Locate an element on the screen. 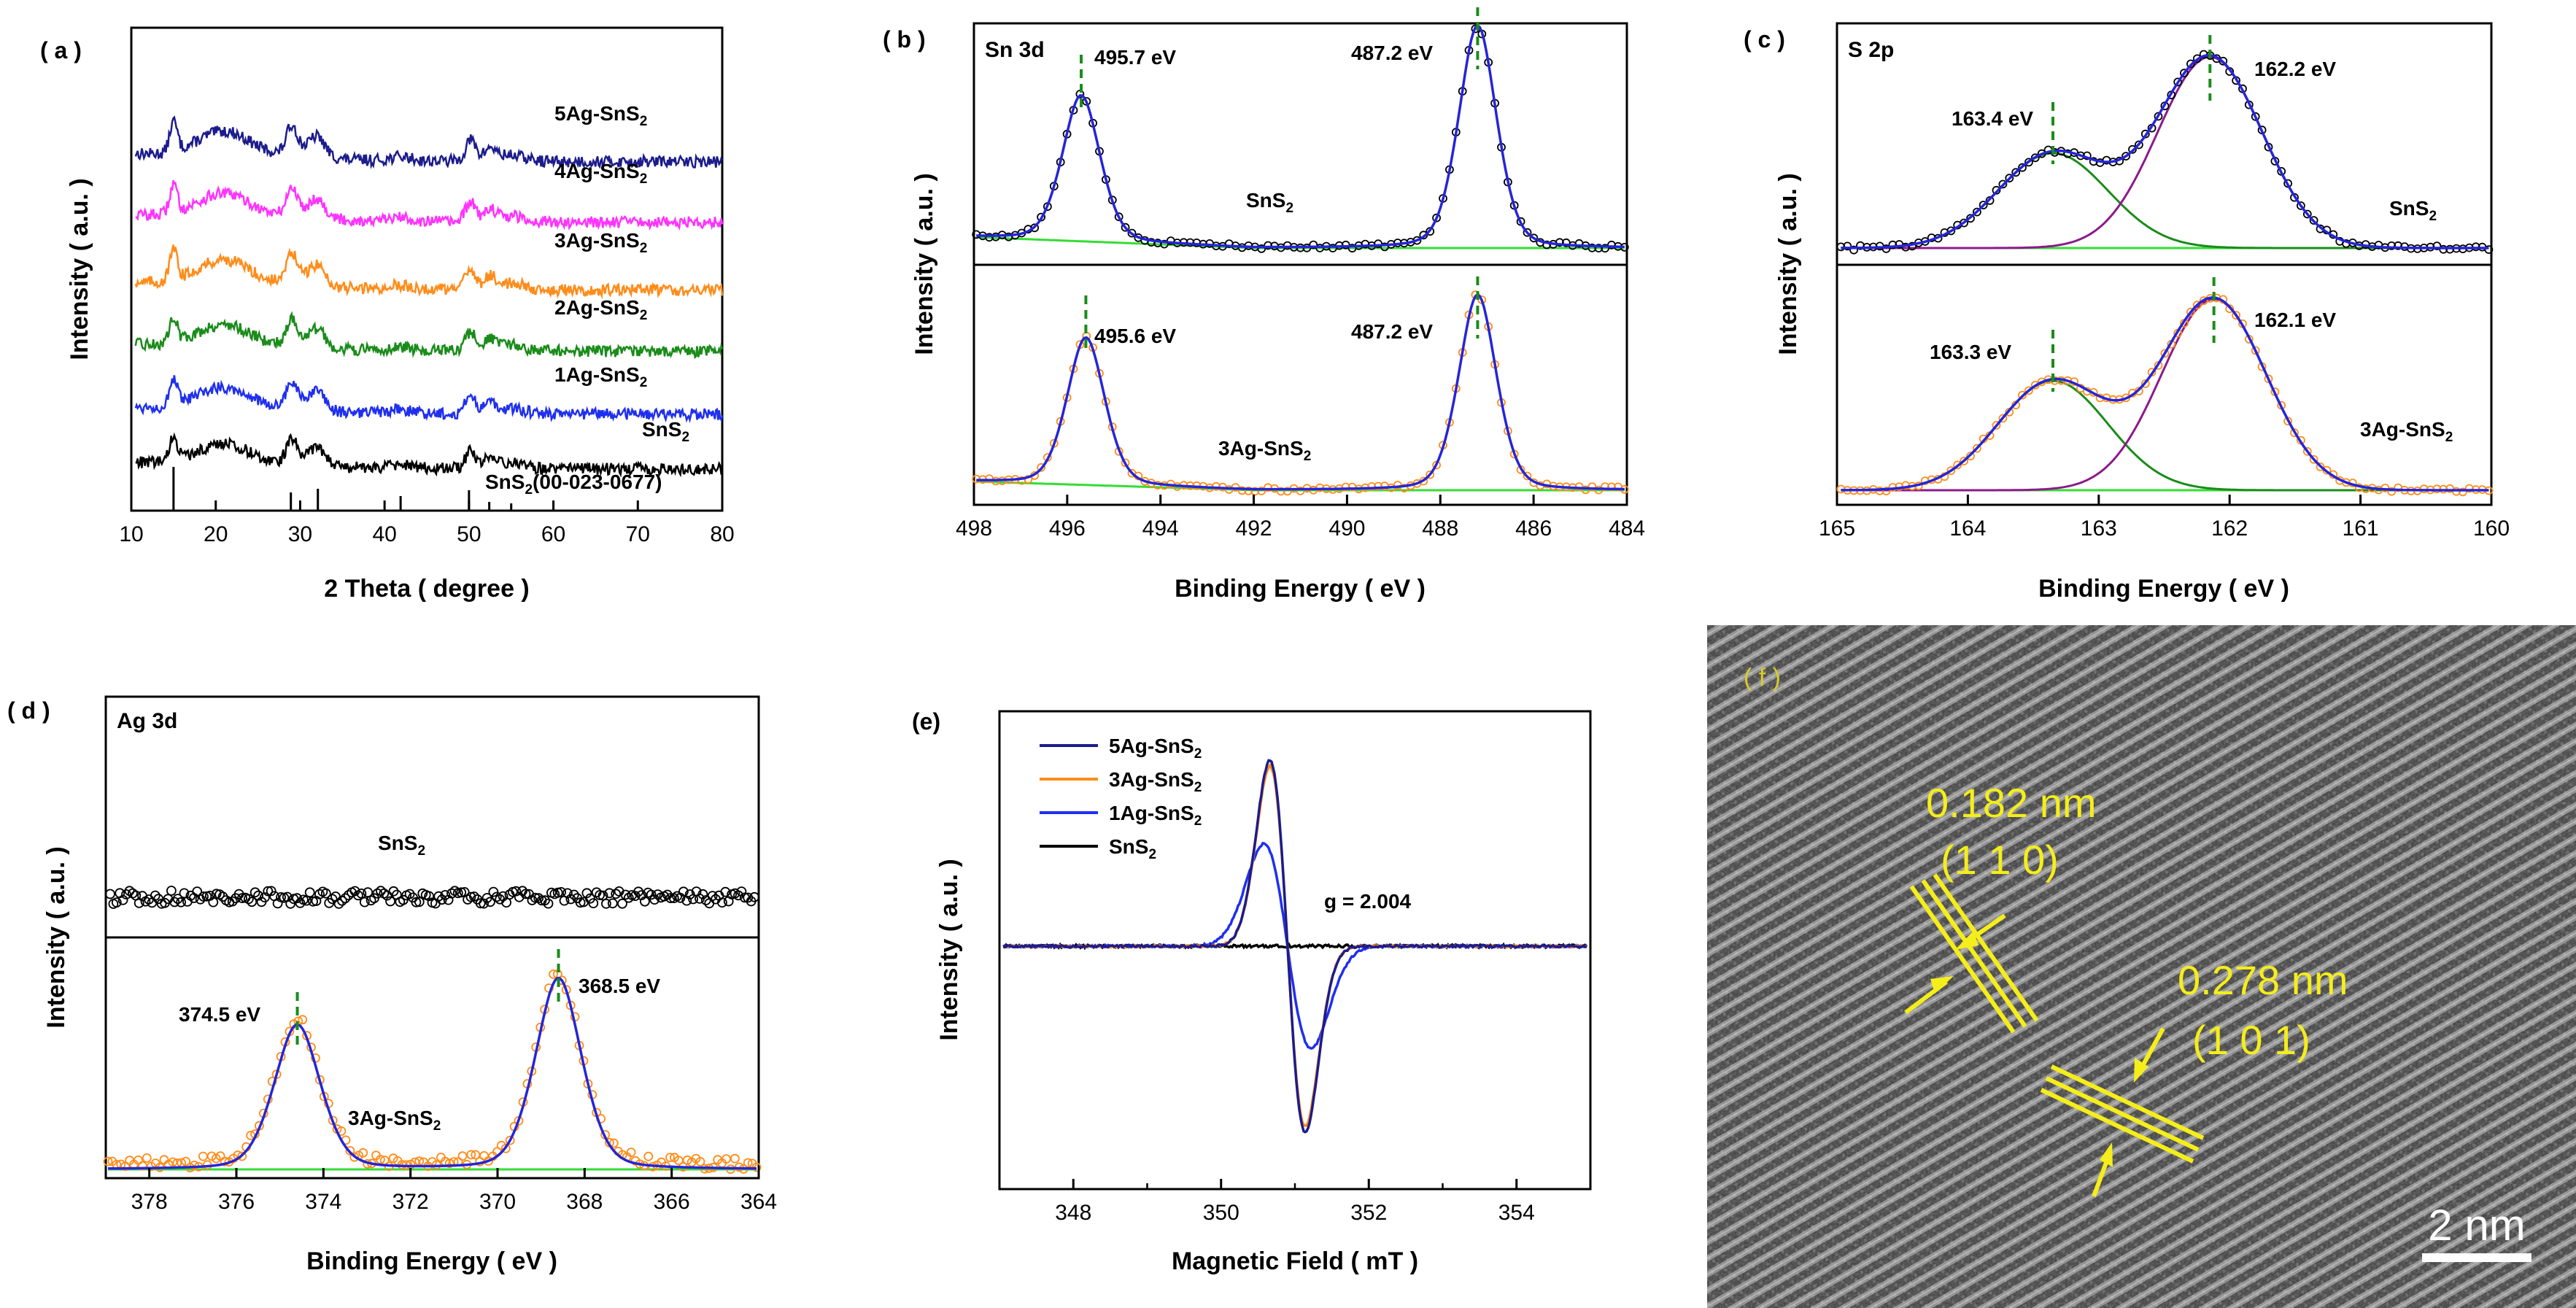 Image resolution: width=2576 pixels, height=1308 pixels. panel-a-y-label: Intensity ( a.u. ) is located at coordinates (79, 269).